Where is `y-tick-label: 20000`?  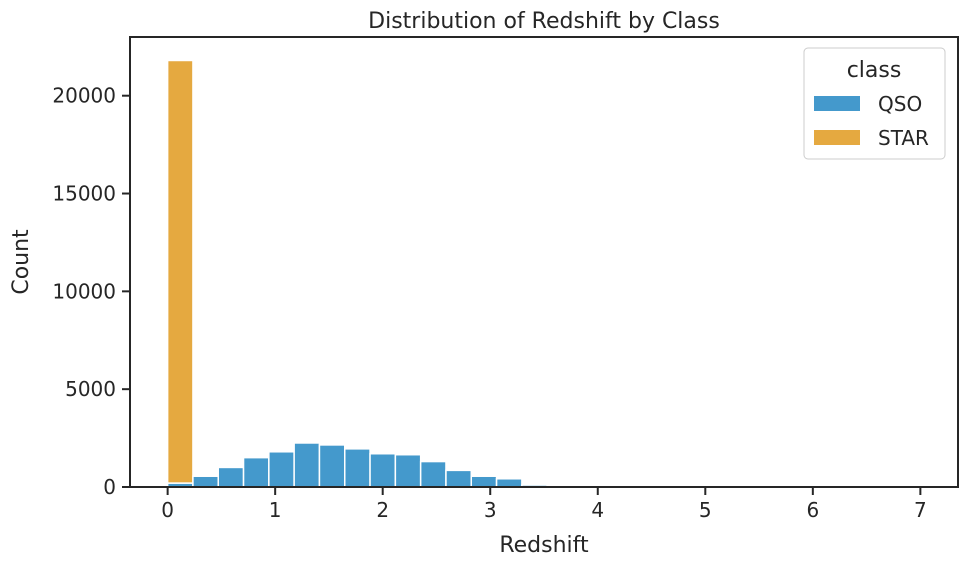
y-tick-label: 20000 is located at coordinates (84, 96).